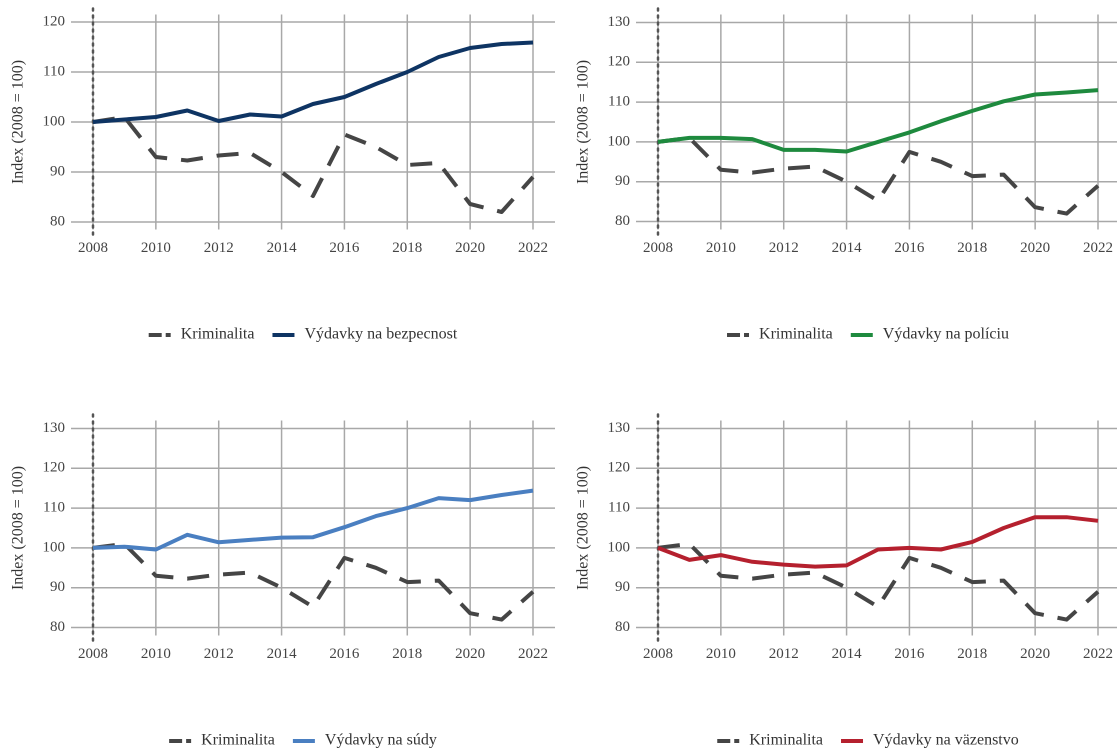 The height and width of the screenshot is (751, 1117). What do you see at coordinates (381, 740) in the screenshot?
I see `legend-label: Výdavky na súdy` at bounding box center [381, 740].